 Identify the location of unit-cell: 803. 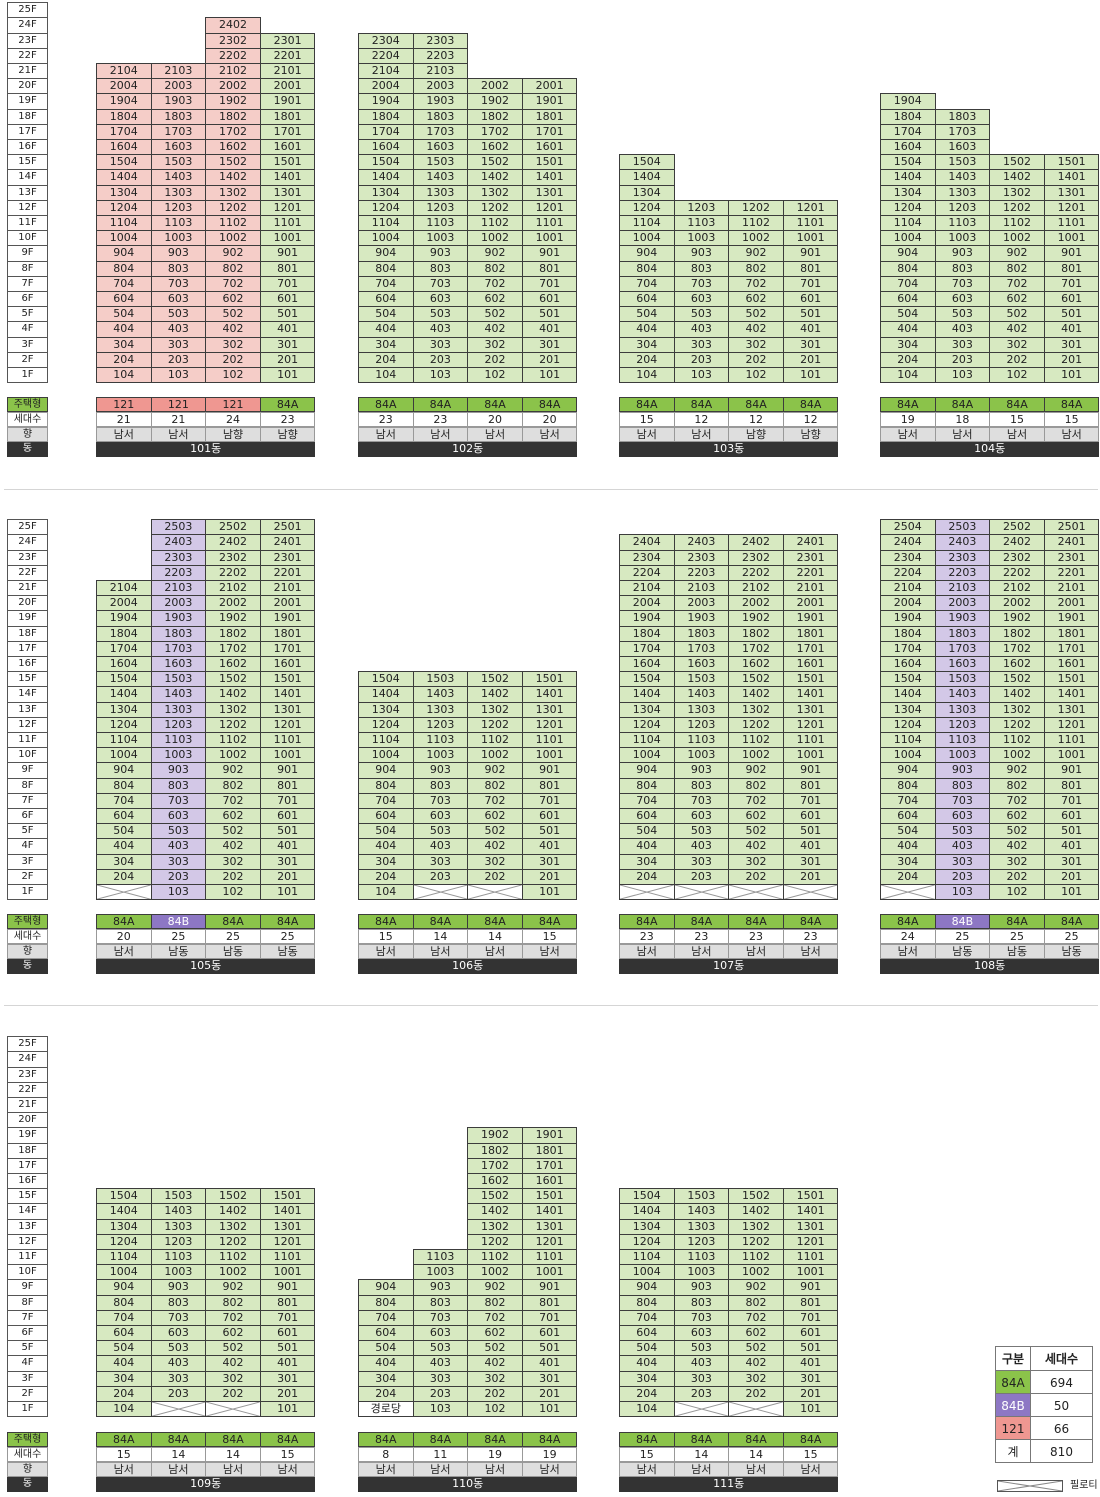
(178, 268).